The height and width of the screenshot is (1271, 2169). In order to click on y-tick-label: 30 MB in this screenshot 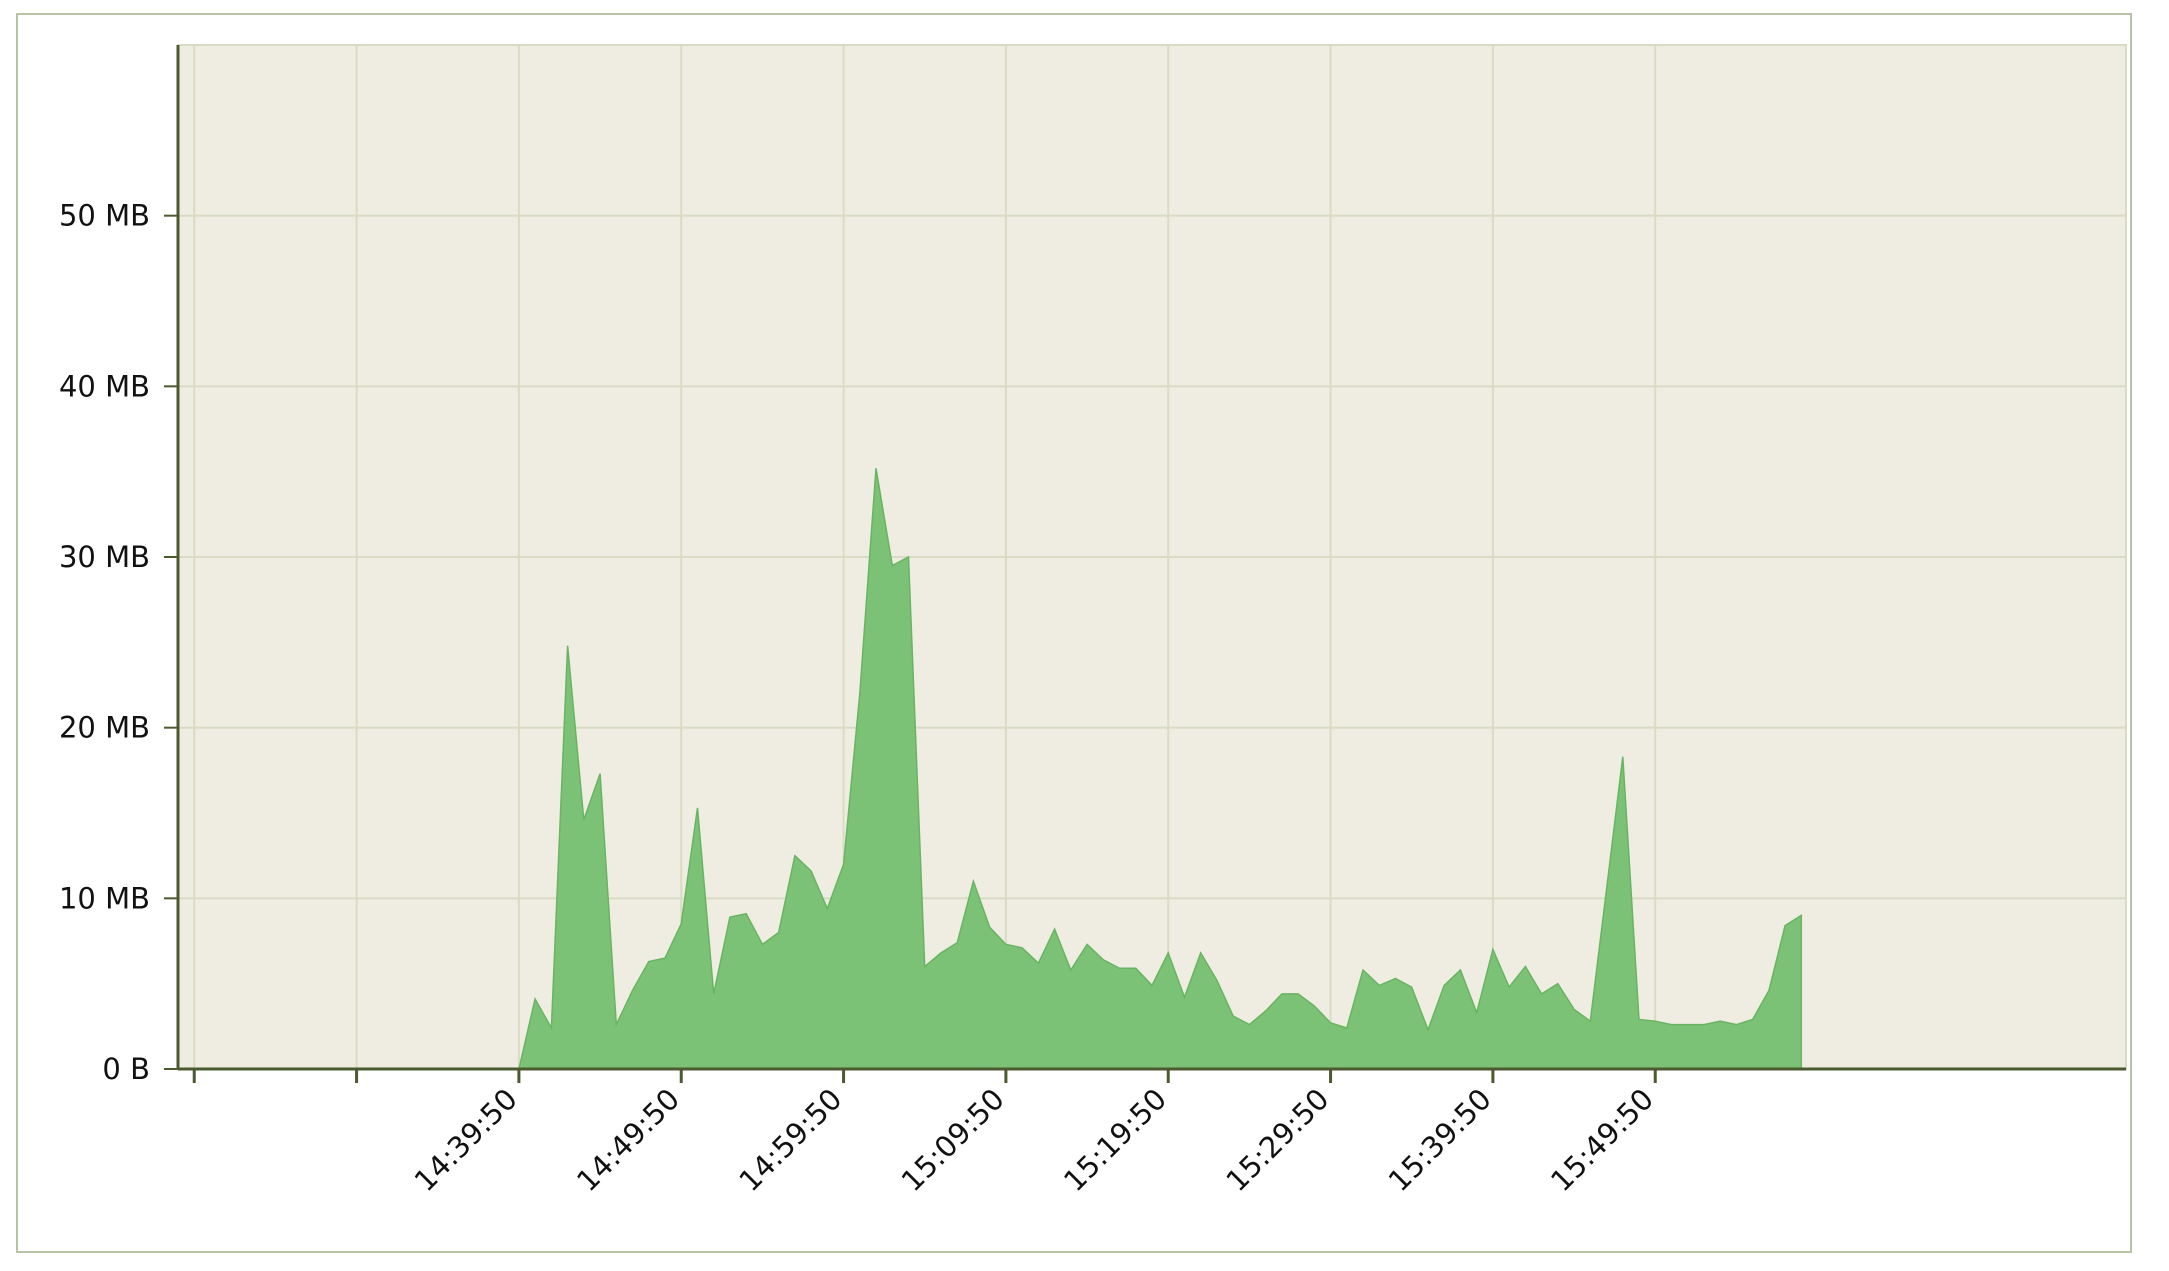, I will do `click(104, 557)`.